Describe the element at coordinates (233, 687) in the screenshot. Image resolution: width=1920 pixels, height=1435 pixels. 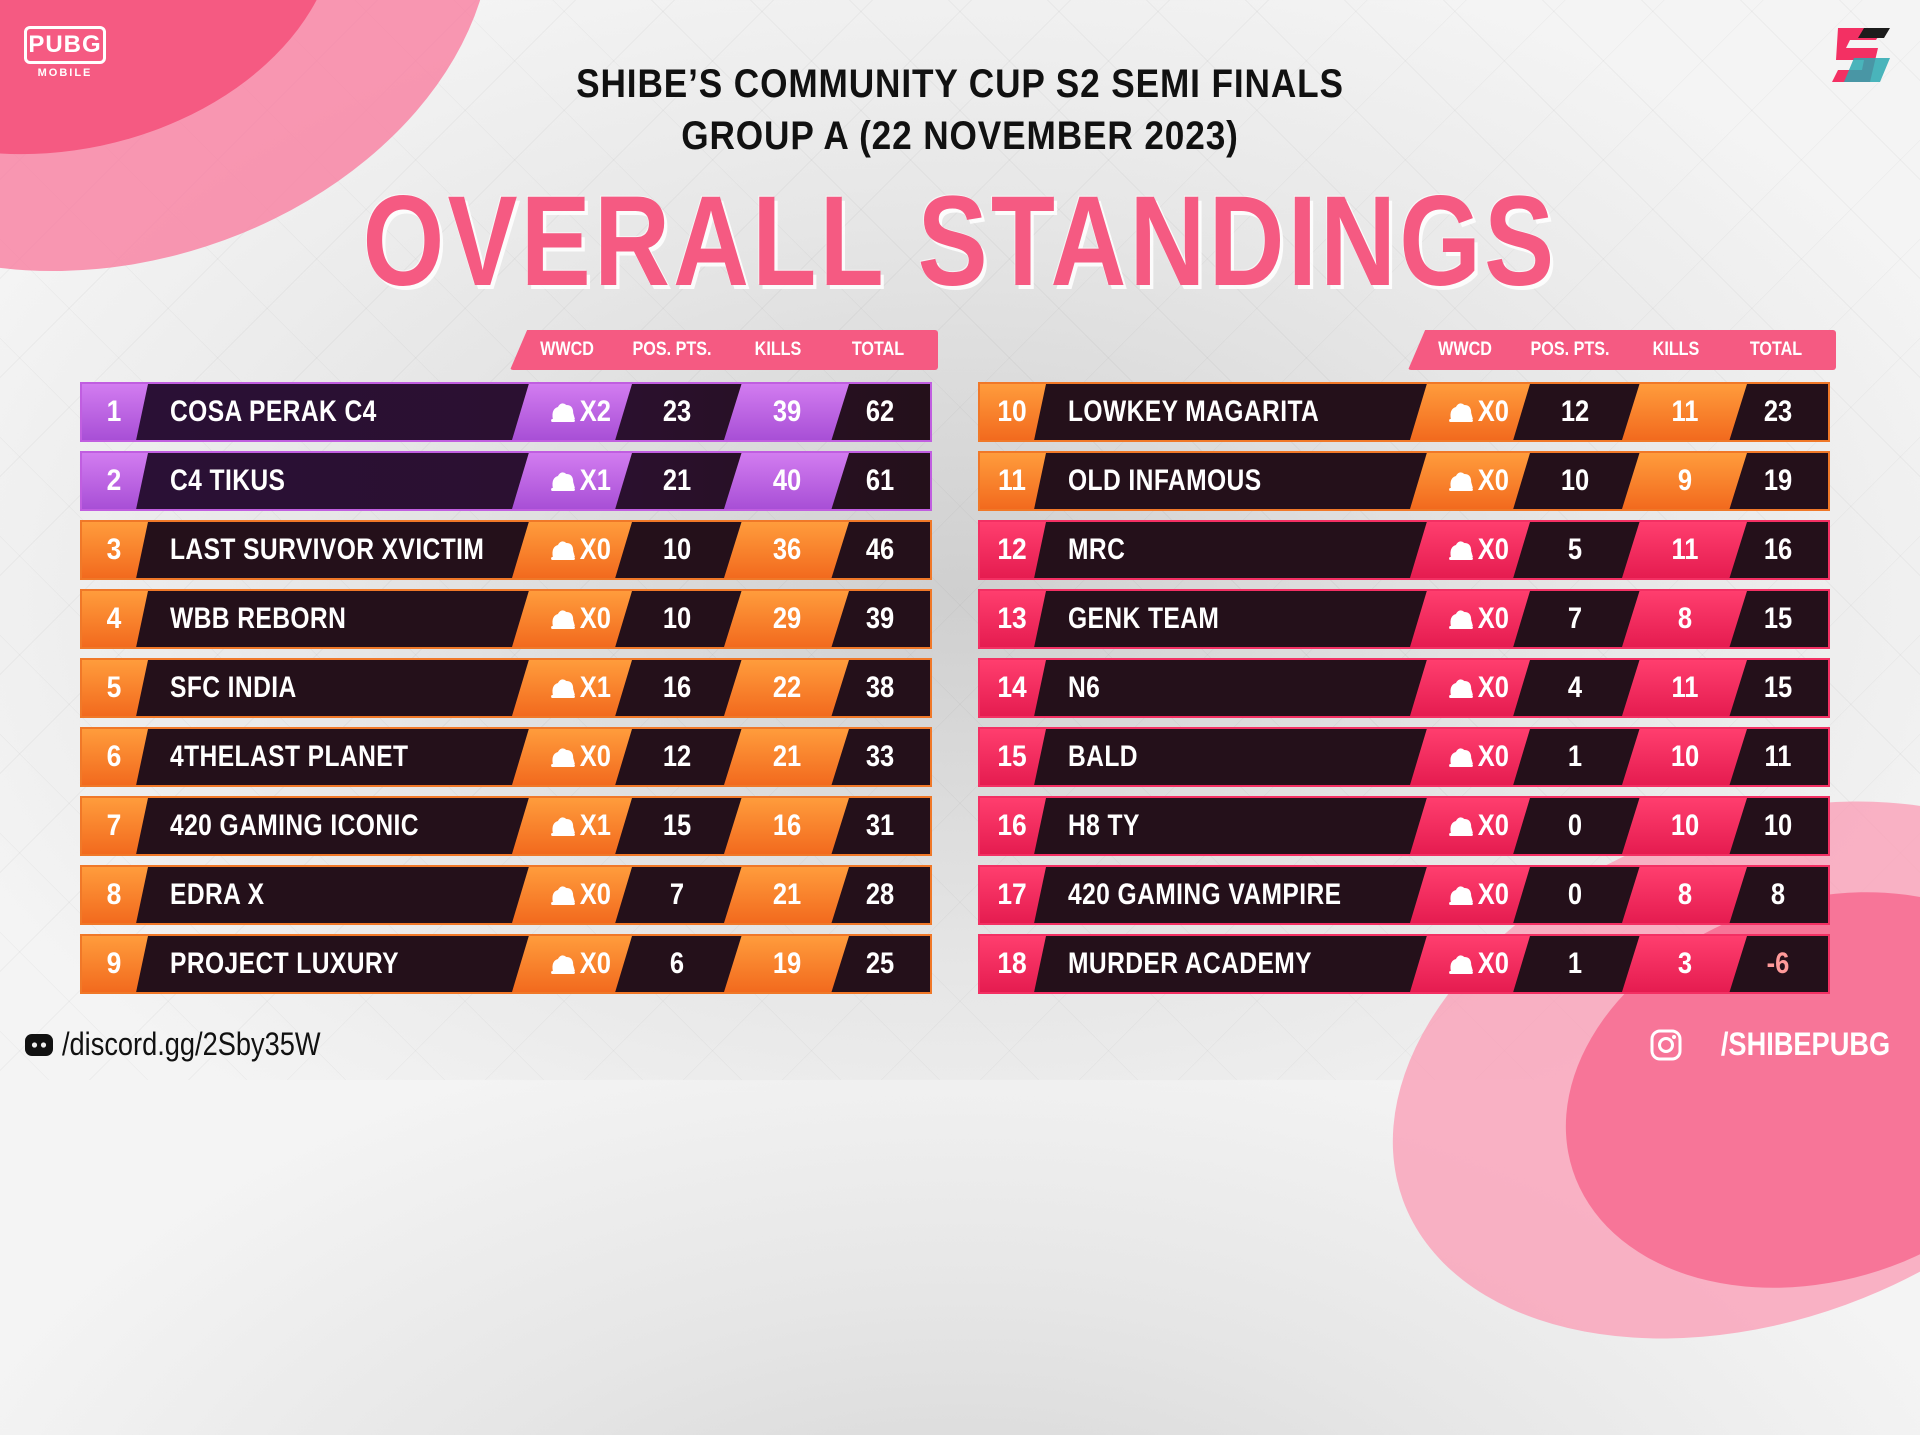
I see `team-name: SFC INDIA` at that location.